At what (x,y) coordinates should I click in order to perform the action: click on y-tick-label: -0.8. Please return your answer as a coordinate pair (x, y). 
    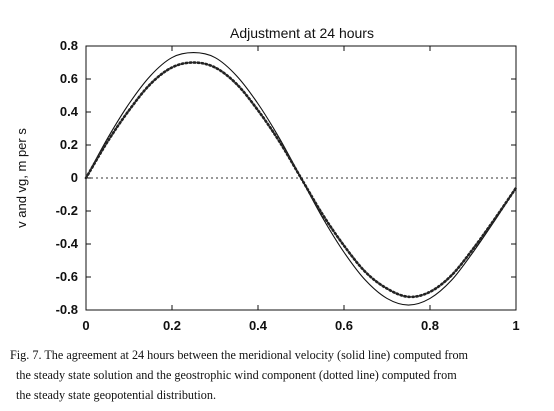
    Looking at the image, I should click on (67, 309).